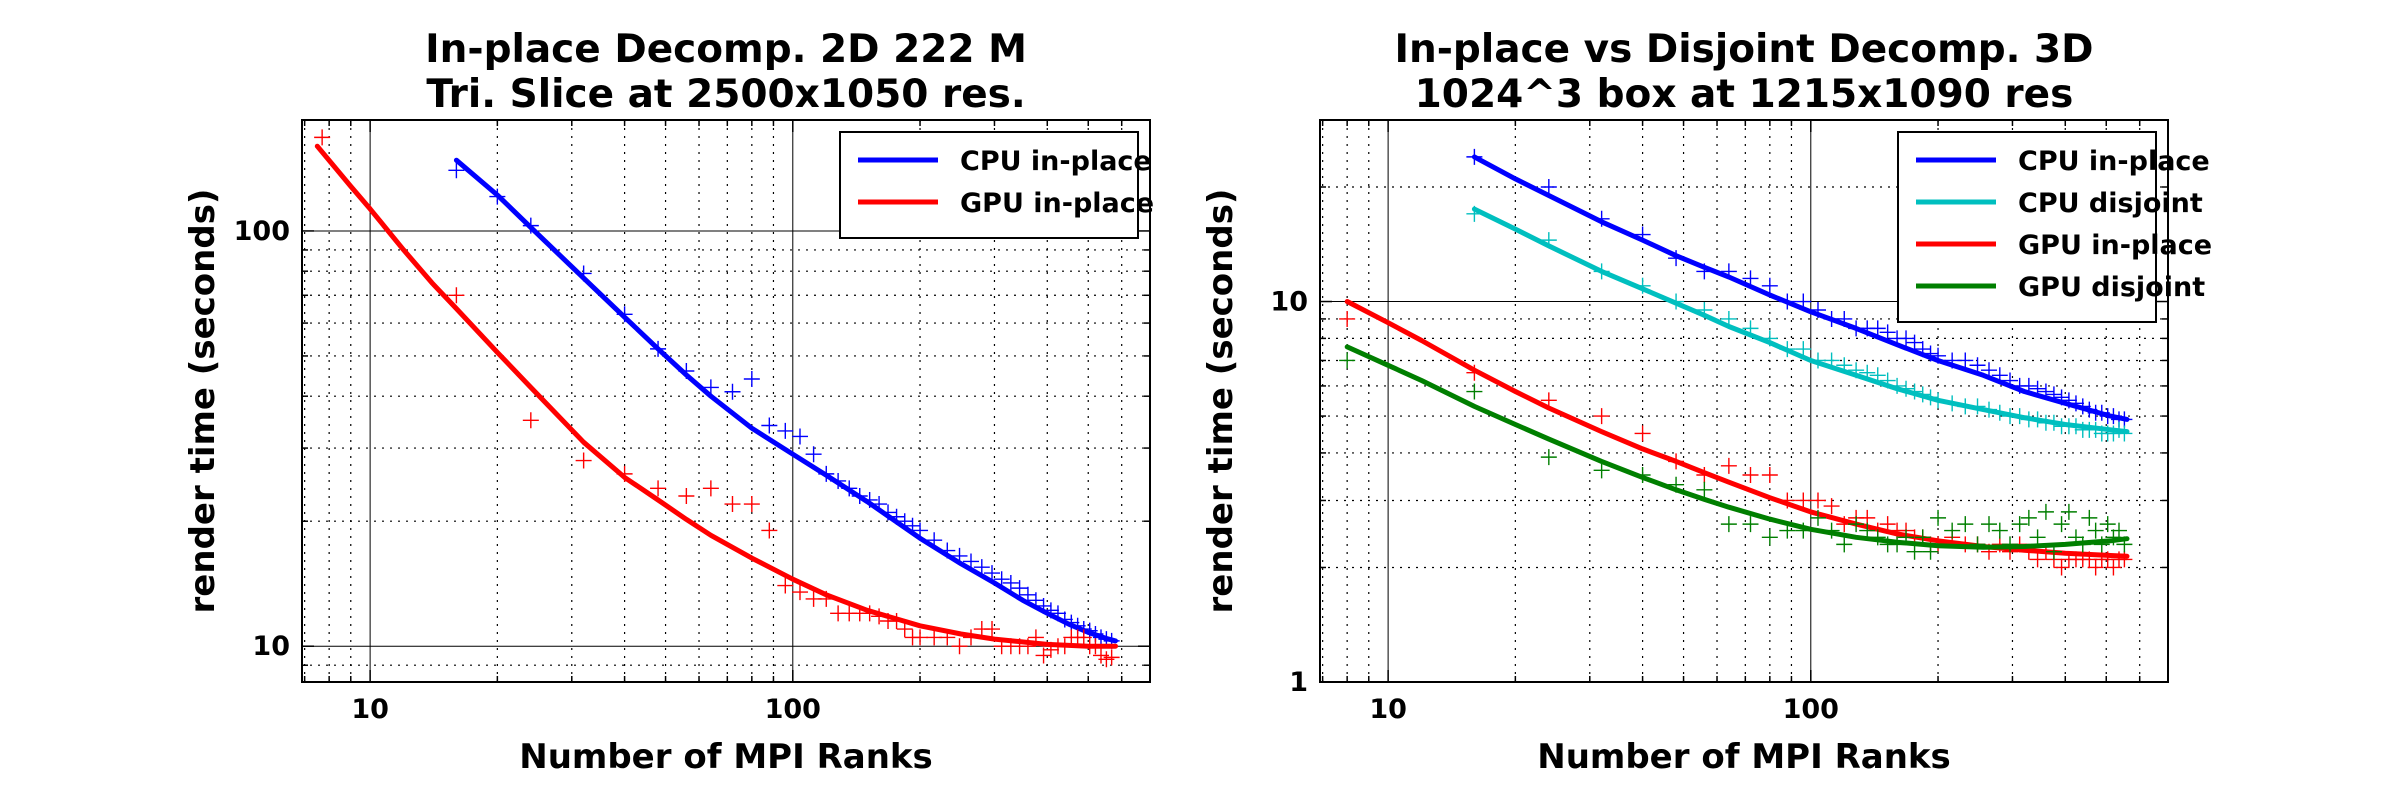  Describe the element at coordinates (262, 231) in the screenshot. I see `y-tick-label: 100` at that location.